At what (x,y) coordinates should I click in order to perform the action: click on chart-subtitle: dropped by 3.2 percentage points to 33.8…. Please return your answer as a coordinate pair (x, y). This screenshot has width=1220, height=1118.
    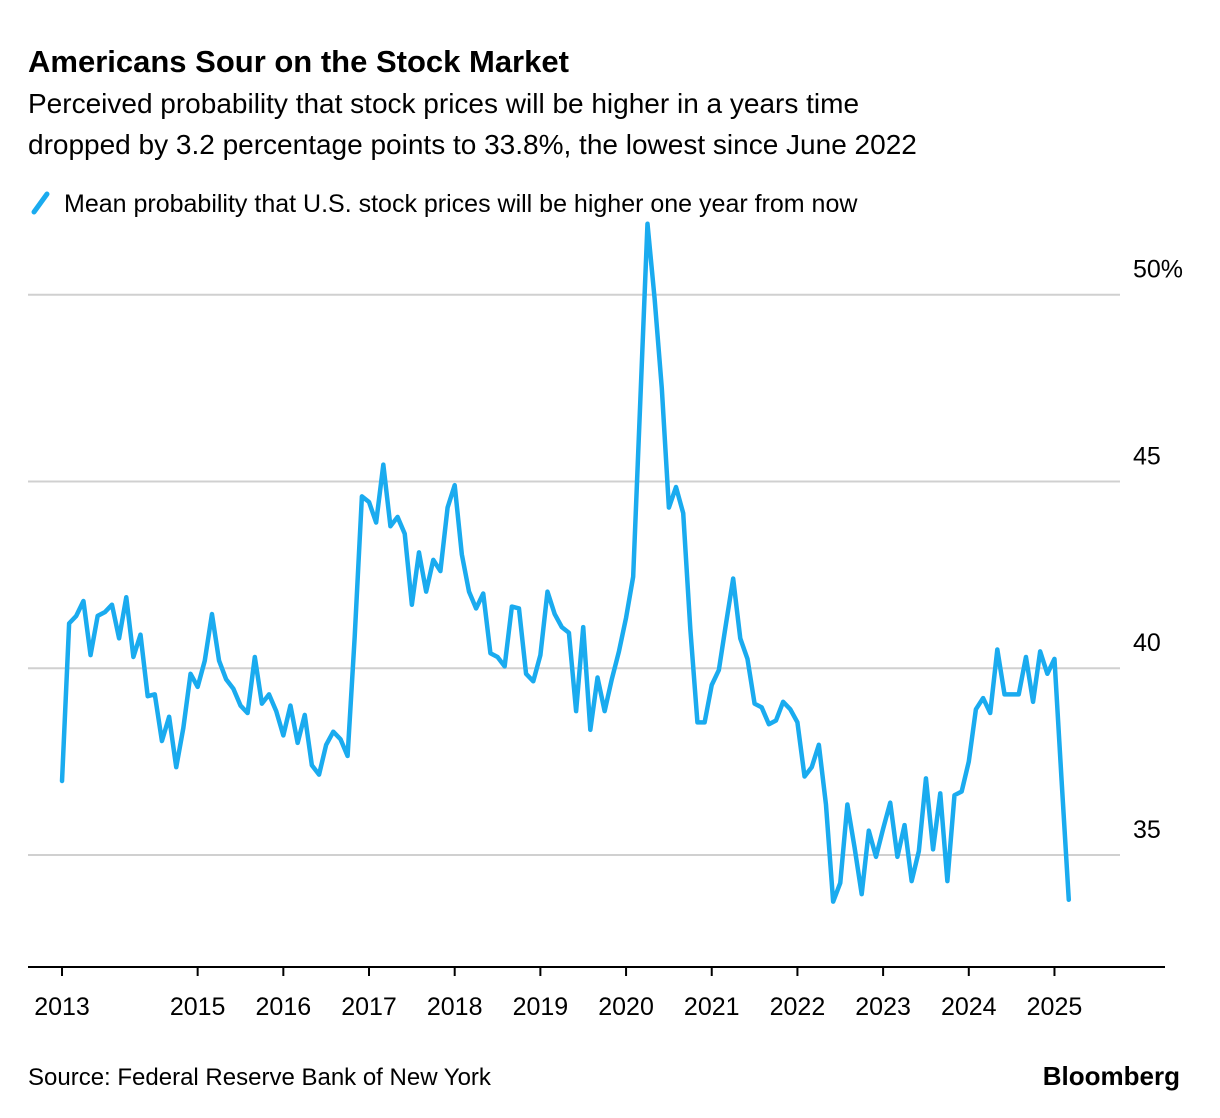
    Looking at the image, I should click on (472, 144).